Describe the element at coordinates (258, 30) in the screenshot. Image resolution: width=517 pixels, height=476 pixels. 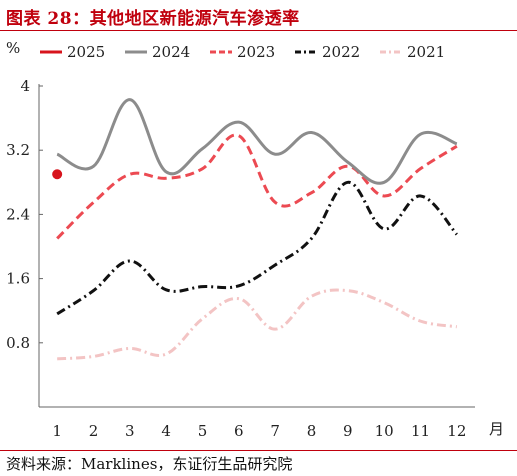
I see `title-rule` at that location.